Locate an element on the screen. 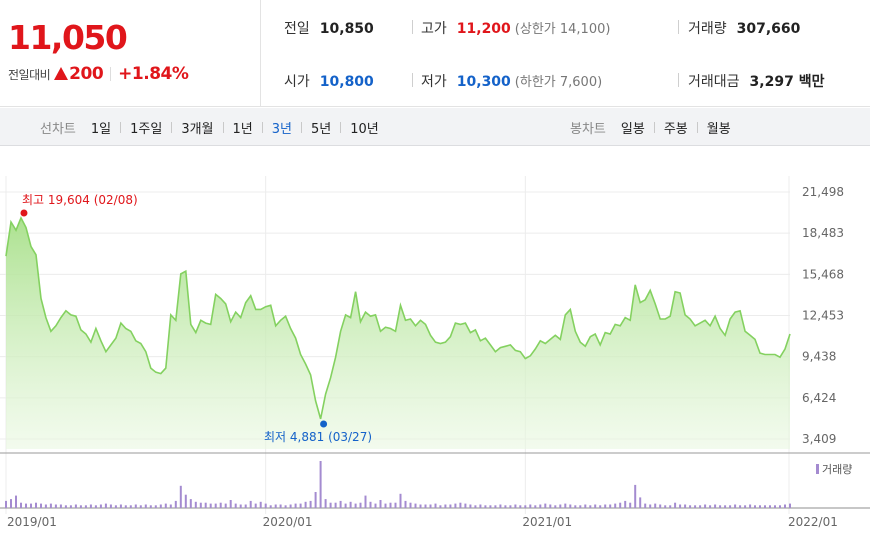  max-marker is located at coordinates (24, 213).